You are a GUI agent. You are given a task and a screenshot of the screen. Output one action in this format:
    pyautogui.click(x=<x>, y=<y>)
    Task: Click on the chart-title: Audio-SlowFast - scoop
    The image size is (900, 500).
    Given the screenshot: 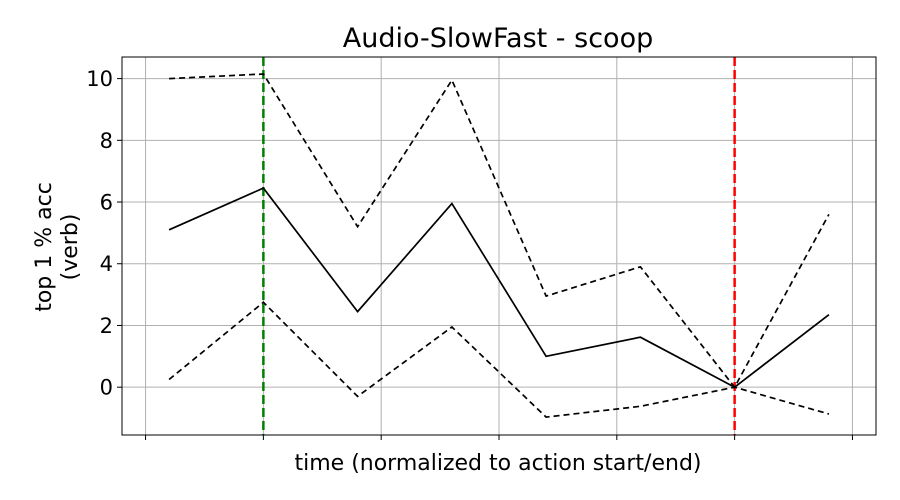 What is the action you would take?
    pyautogui.click(x=498, y=38)
    